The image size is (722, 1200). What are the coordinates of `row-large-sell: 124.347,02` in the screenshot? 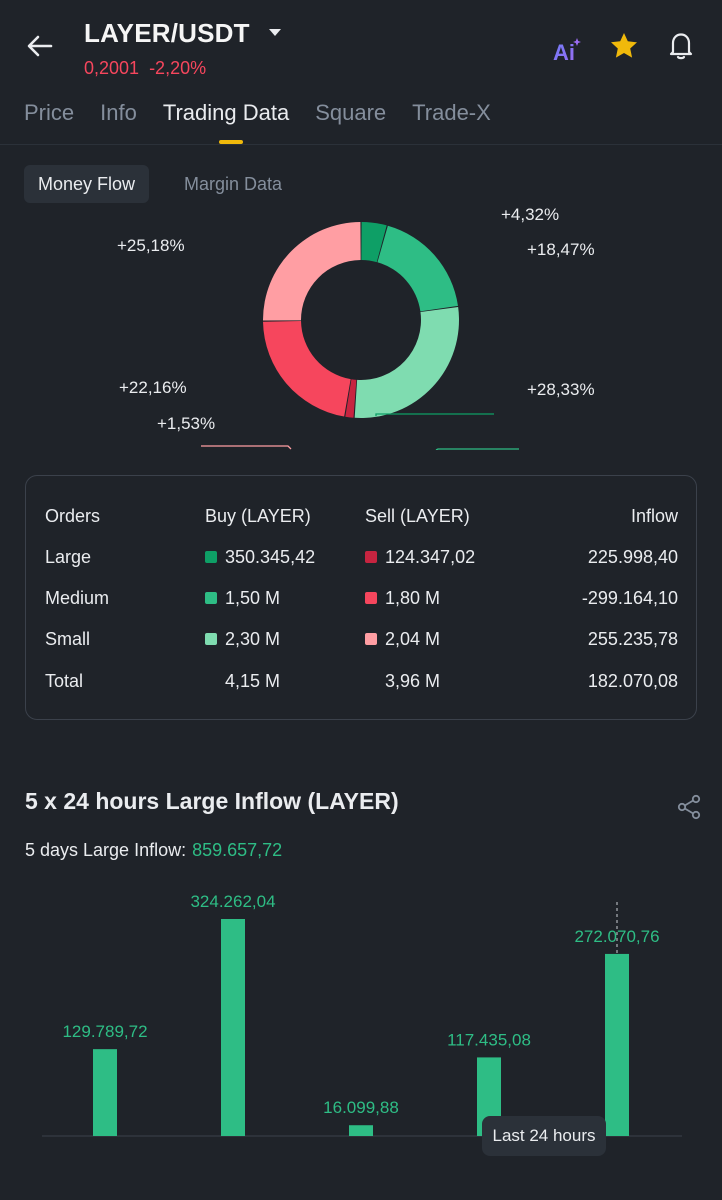 It's located at (420, 557).